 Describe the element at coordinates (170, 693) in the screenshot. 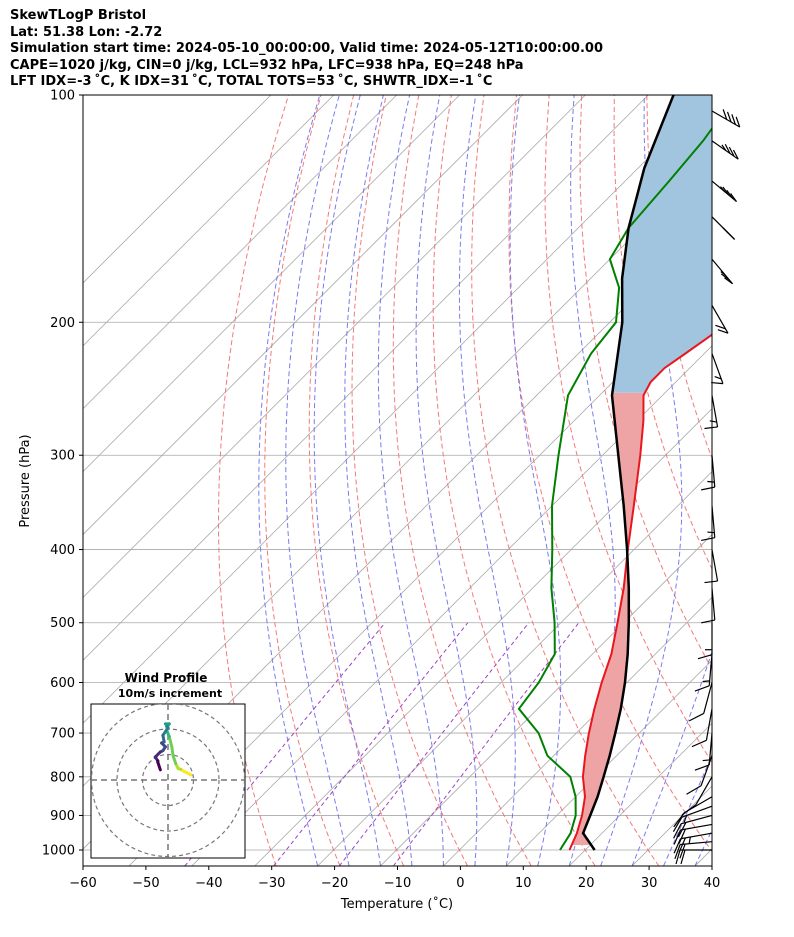

I see `hodograph-subtitle: 10m/s increment` at that location.